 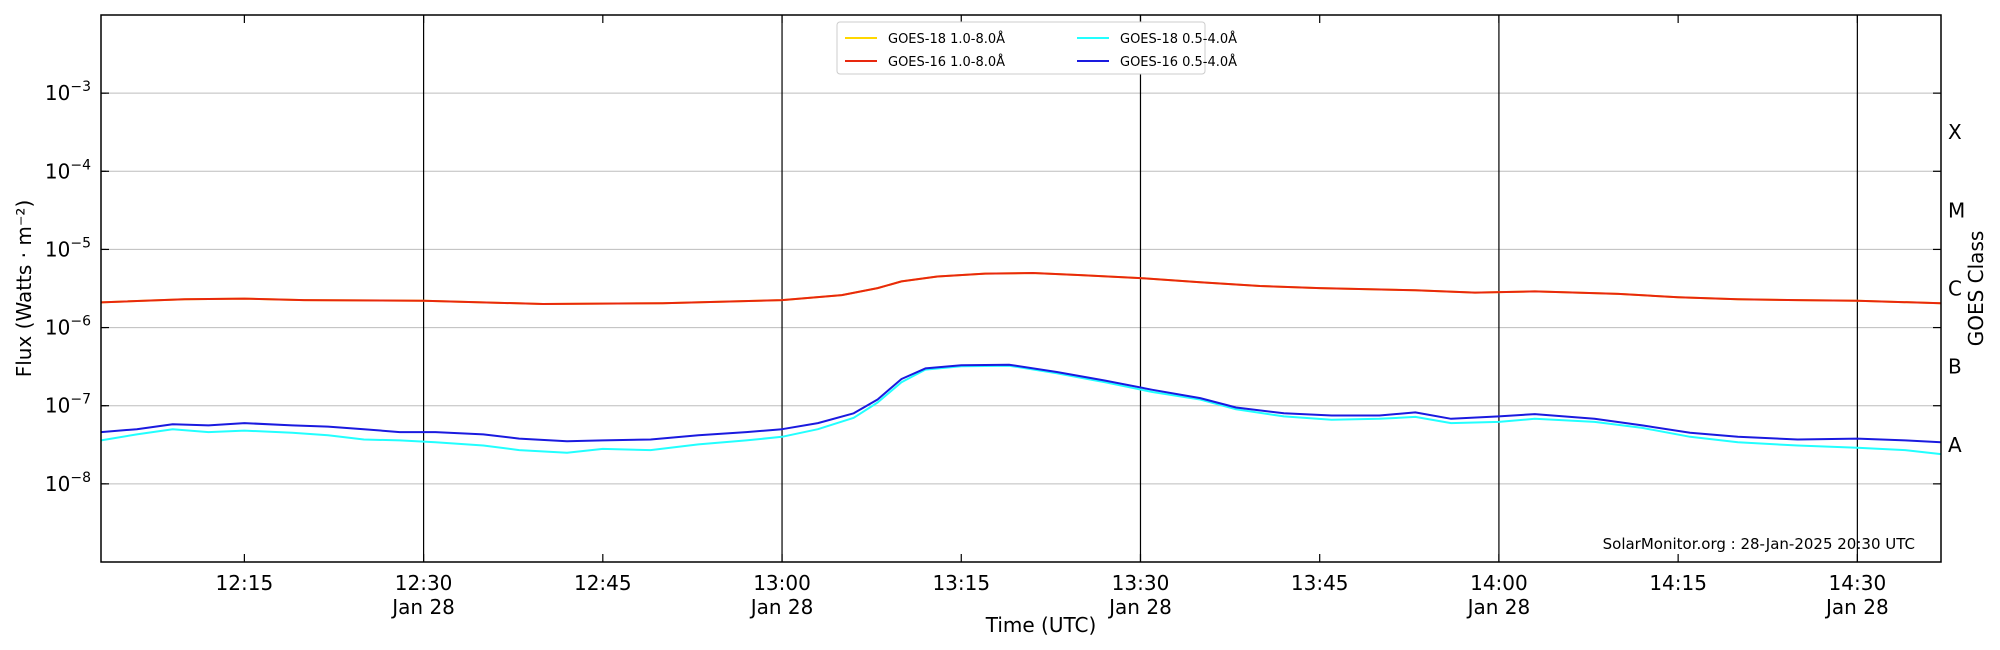 I want to click on legend-item: GOES-18 1.0-8.0Å, so click(x=925, y=39).